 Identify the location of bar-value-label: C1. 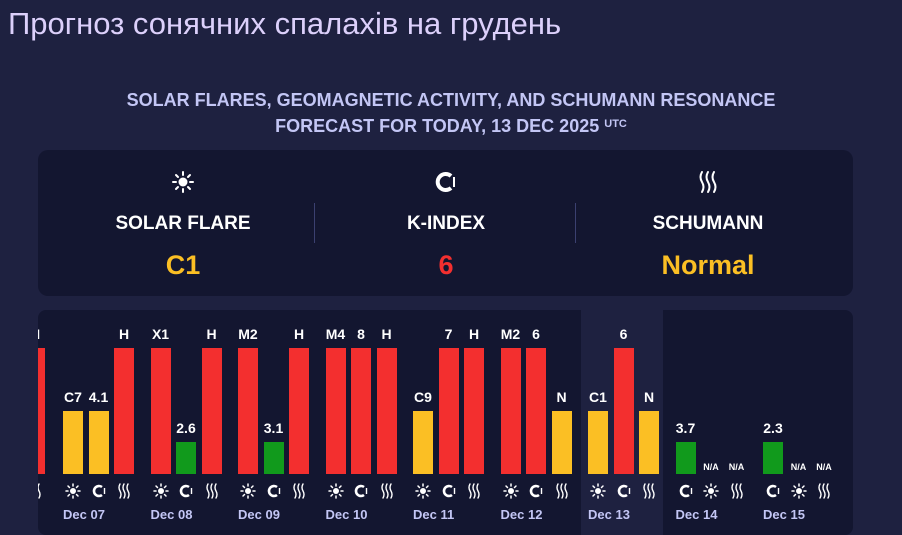
(598, 397).